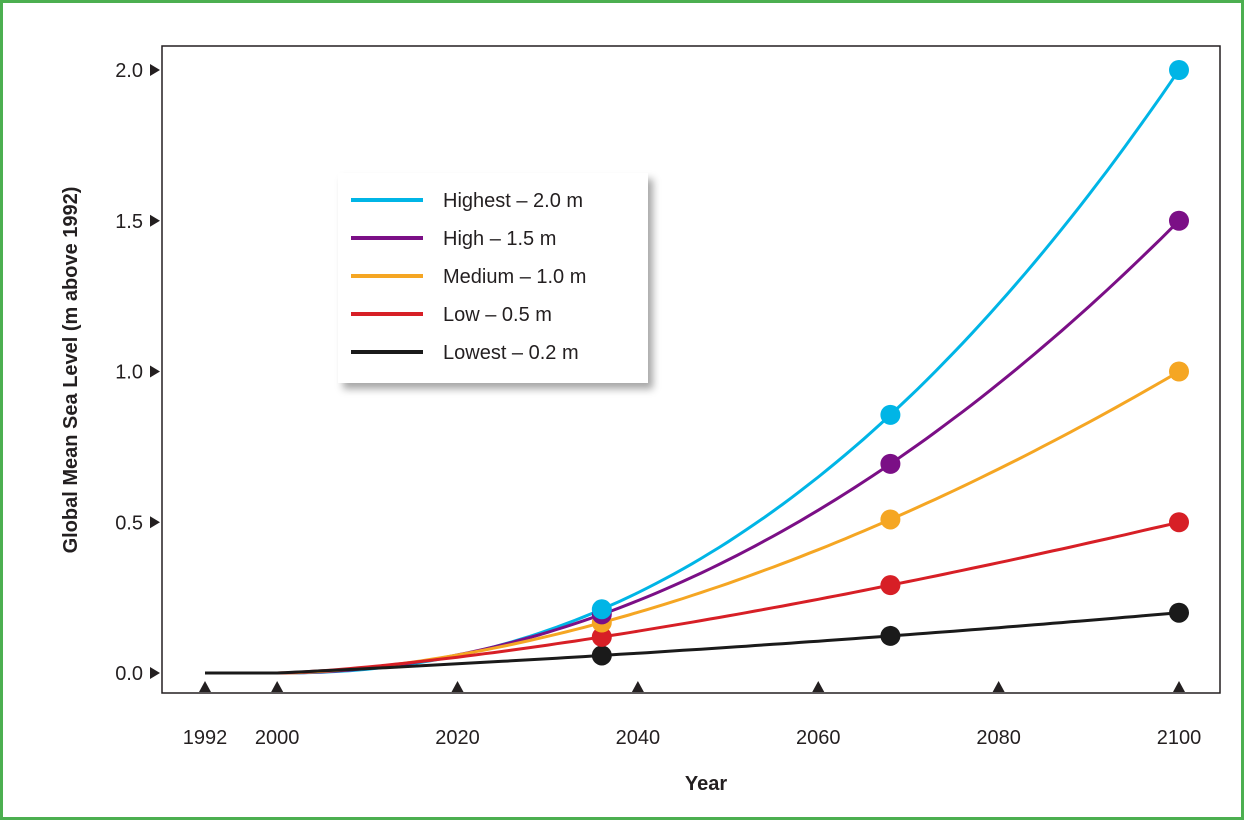 The width and height of the screenshot is (1244, 820). What do you see at coordinates (71, 370) in the screenshot?
I see `y-axis-title: Global Mean Sea Level (m above 1992)` at bounding box center [71, 370].